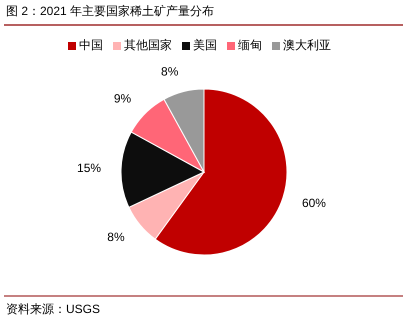 This screenshot has width=409, height=323. I want to click on annotation: 资料来源：USGS, so click(53, 309).